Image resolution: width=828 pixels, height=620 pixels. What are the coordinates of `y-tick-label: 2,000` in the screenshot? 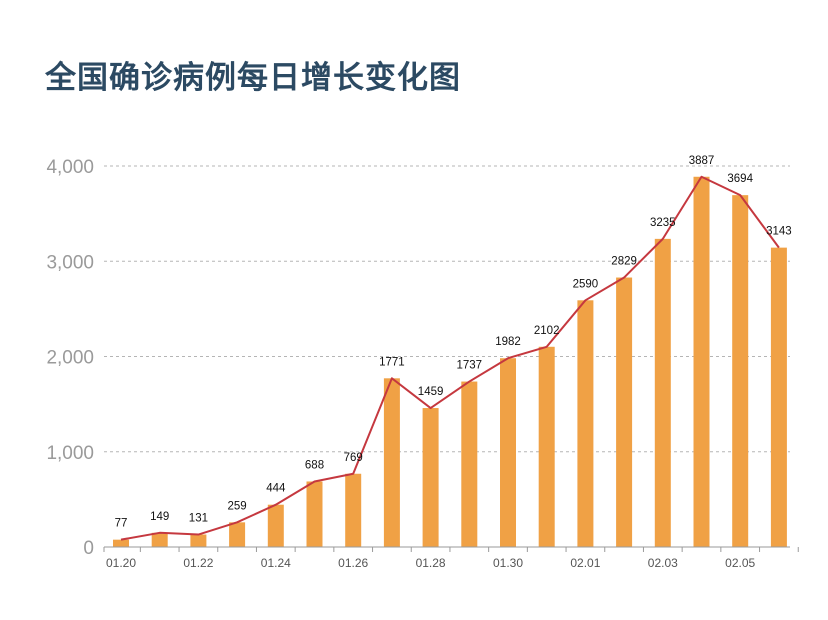 It's located at (70, 358).